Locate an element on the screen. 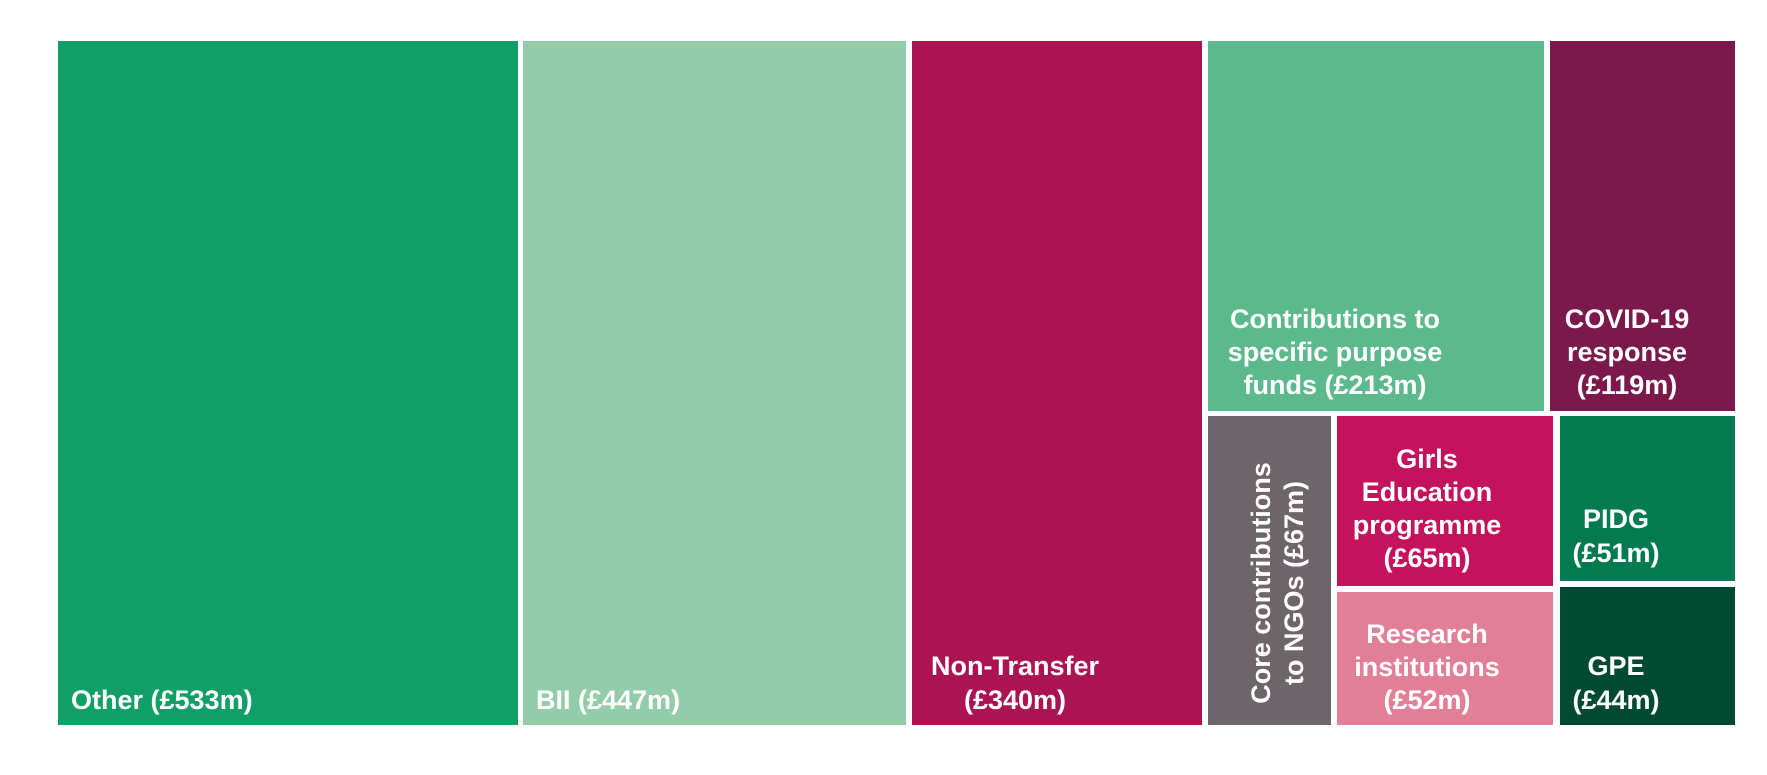 The image size is (1767, 775). treemap-label-bii: BII (£447m) is located at coordinates (608, 700).